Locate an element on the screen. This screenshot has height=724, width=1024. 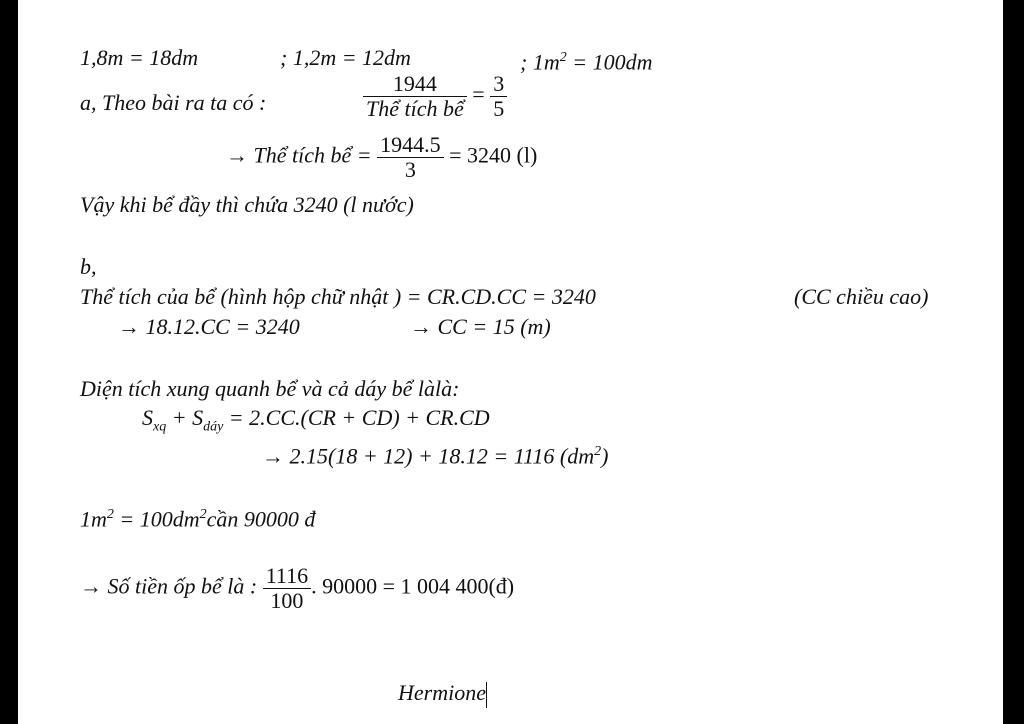
price-line: 1m2 = 100dm2cần 90000 đ is located at coordinates (198, 519).